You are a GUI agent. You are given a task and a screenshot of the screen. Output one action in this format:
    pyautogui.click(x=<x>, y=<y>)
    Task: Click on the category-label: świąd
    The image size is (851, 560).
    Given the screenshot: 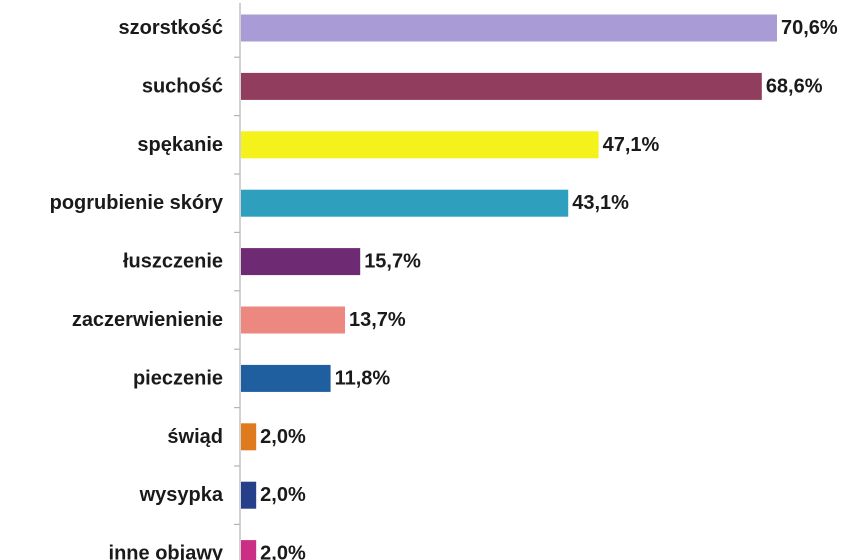 What is the action you would take?
    pyautogui.click(x=195, y=437)
    